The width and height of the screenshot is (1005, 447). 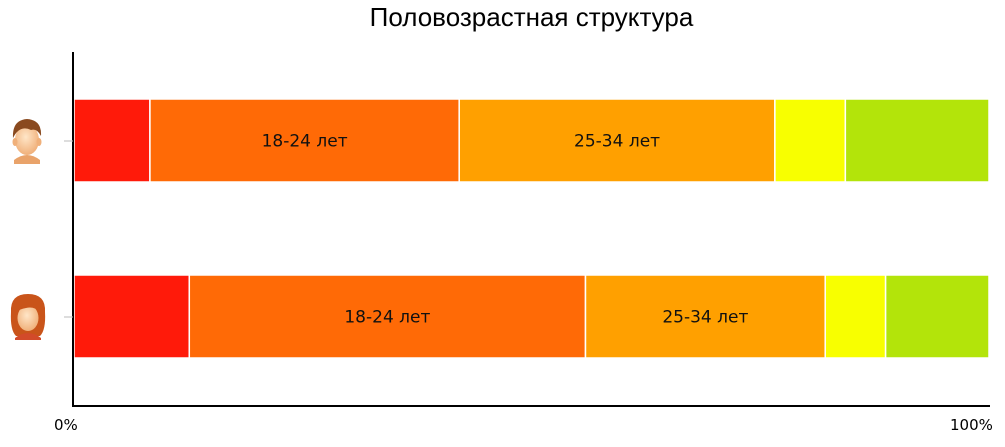 I want to click on male-icon, so click(x=27, y=141).